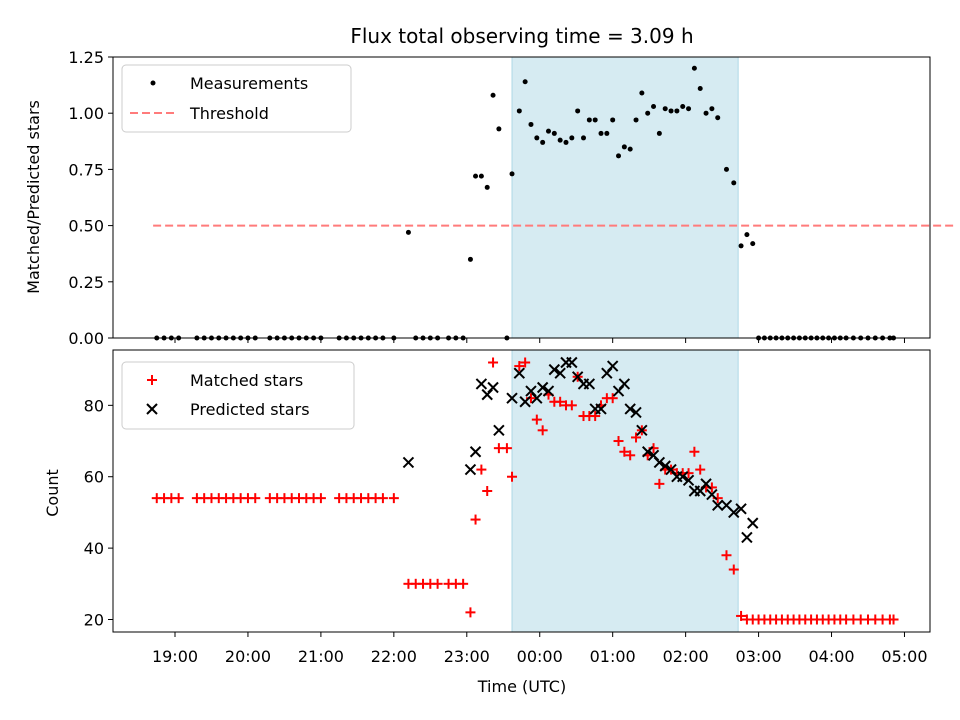 This screenshot has height=720, width=960. Describe the element at coordinates (321, 656) in the screenshot. I see `xtick-label: 21:00` at that location.